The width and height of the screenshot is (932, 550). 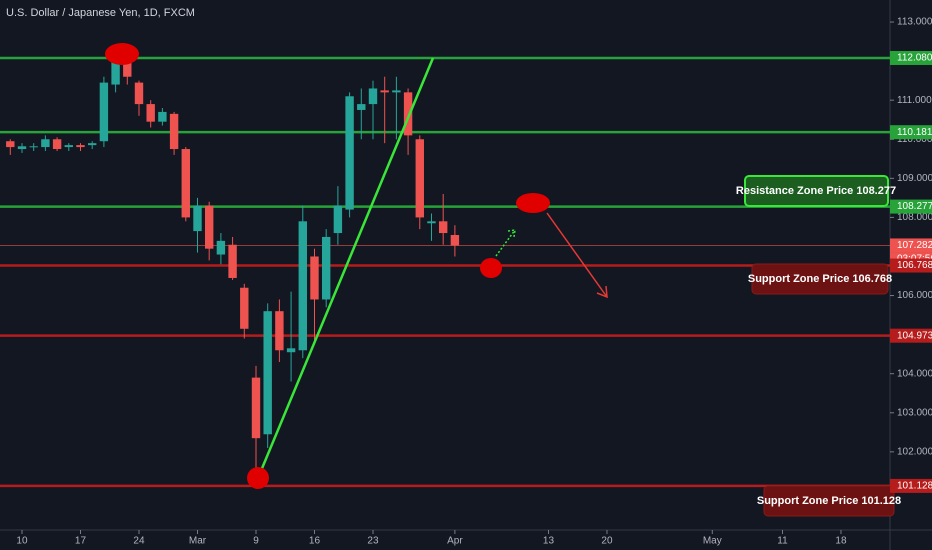 What do you see at coordinates (345, 268) in the screenshot?
I see `trend-line` at bounding box center [345, 268].